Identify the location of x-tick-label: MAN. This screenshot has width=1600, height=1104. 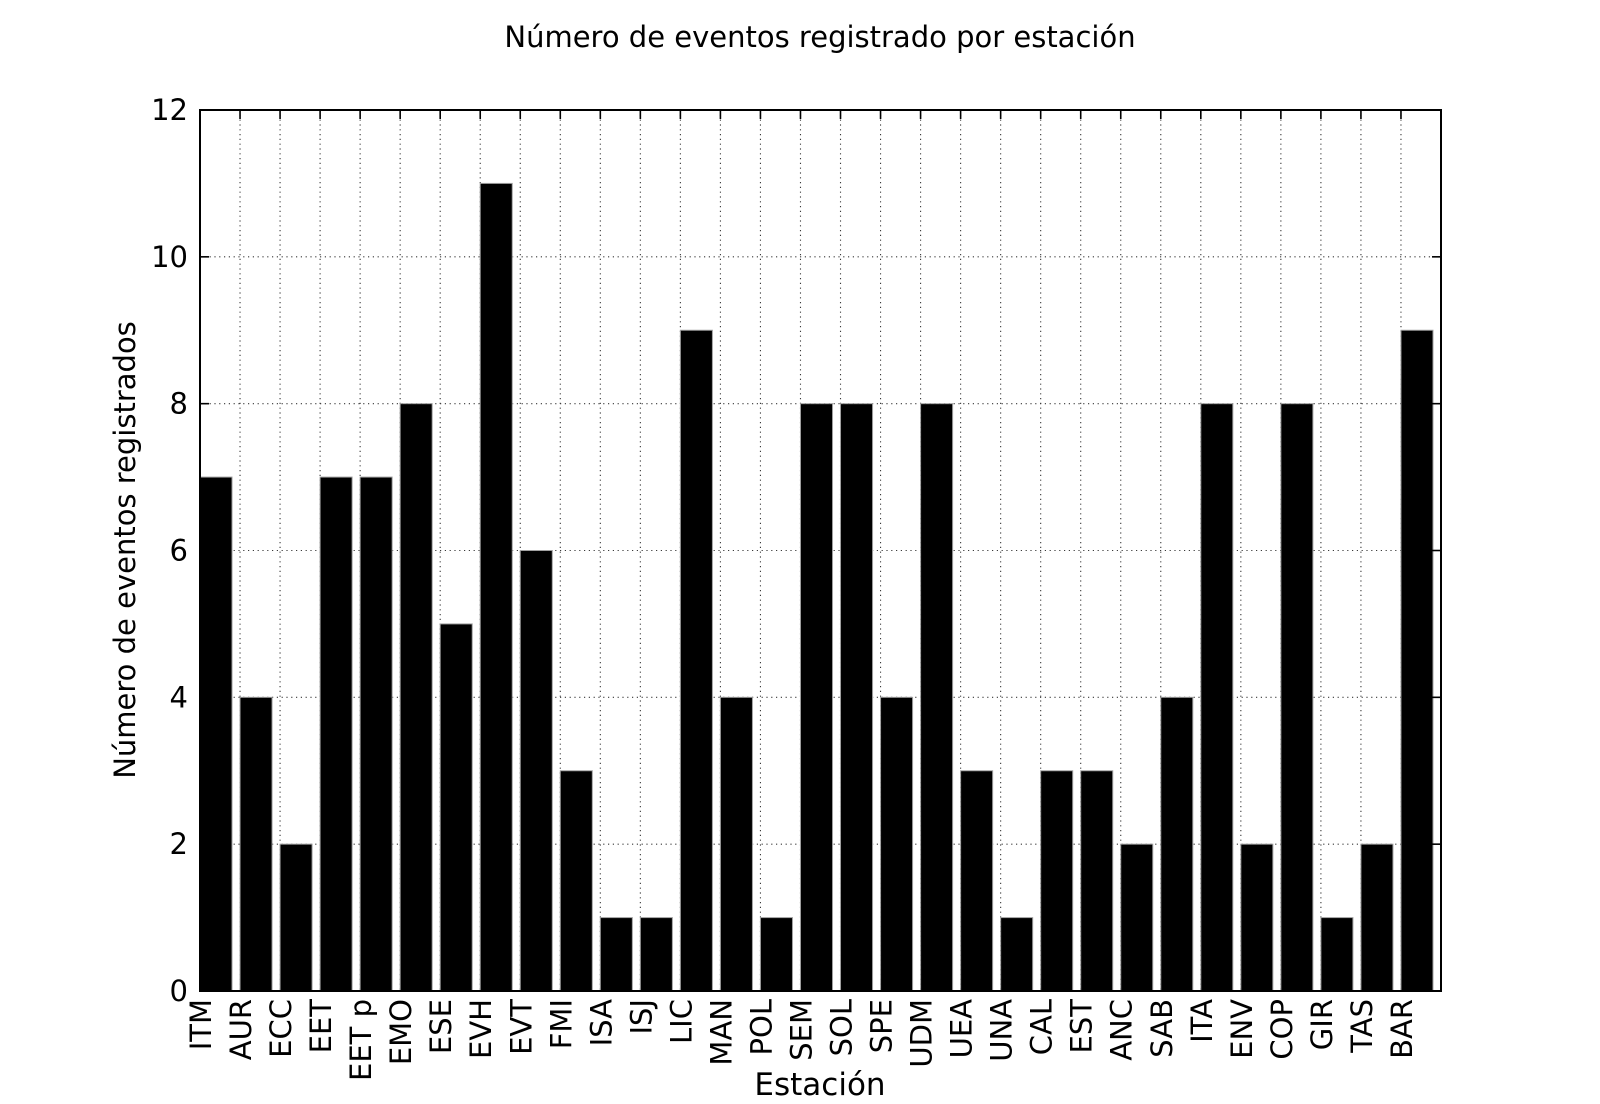
(721, 1032).